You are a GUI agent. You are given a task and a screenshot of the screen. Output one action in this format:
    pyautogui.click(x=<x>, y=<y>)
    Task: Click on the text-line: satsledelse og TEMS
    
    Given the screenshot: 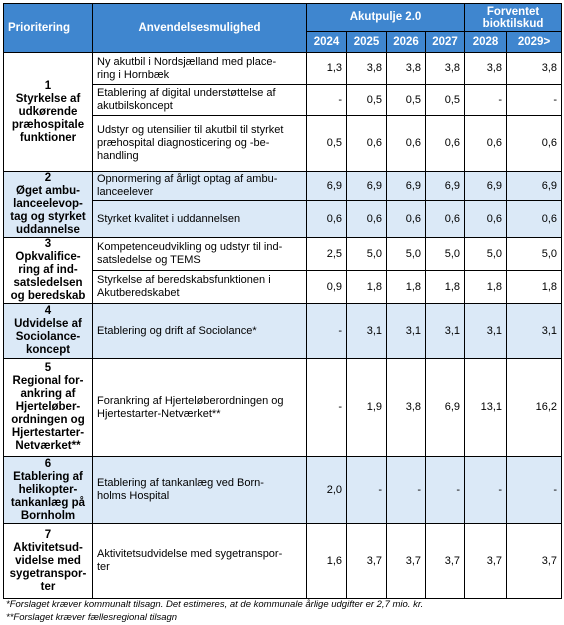 What is the action you would take?
    pyautogui.click(x=149, y=260)
    